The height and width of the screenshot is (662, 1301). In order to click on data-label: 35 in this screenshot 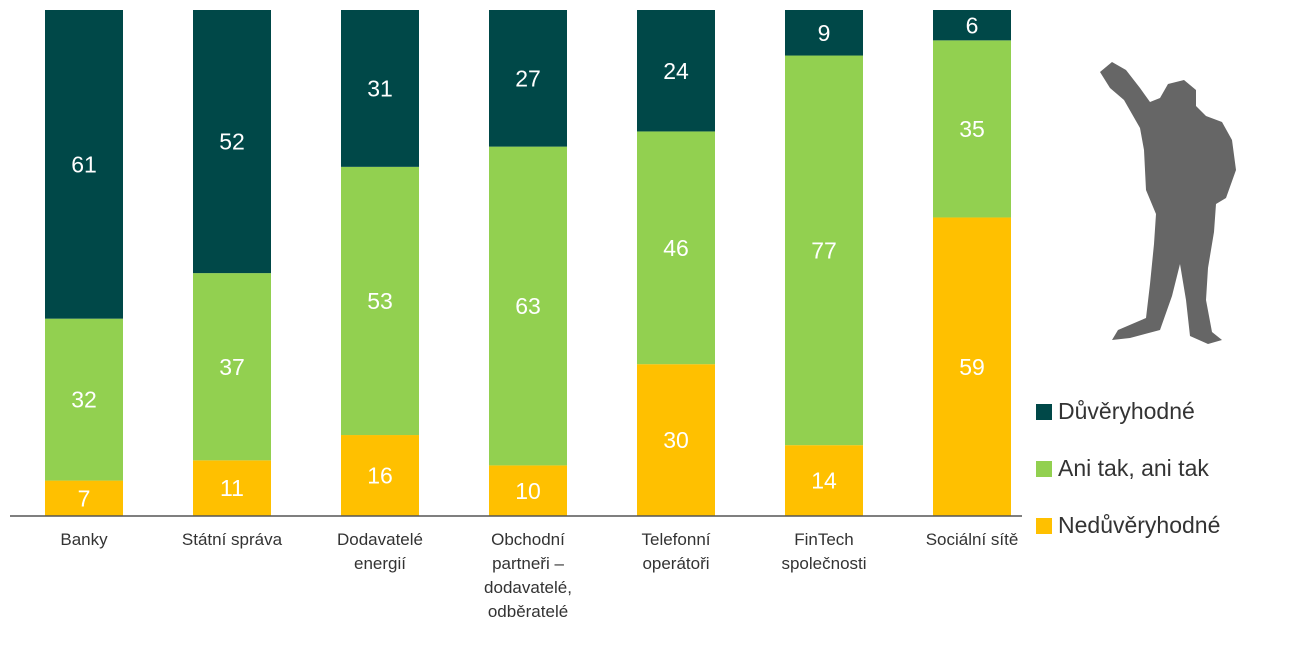, I will do `click(972, 129)`.